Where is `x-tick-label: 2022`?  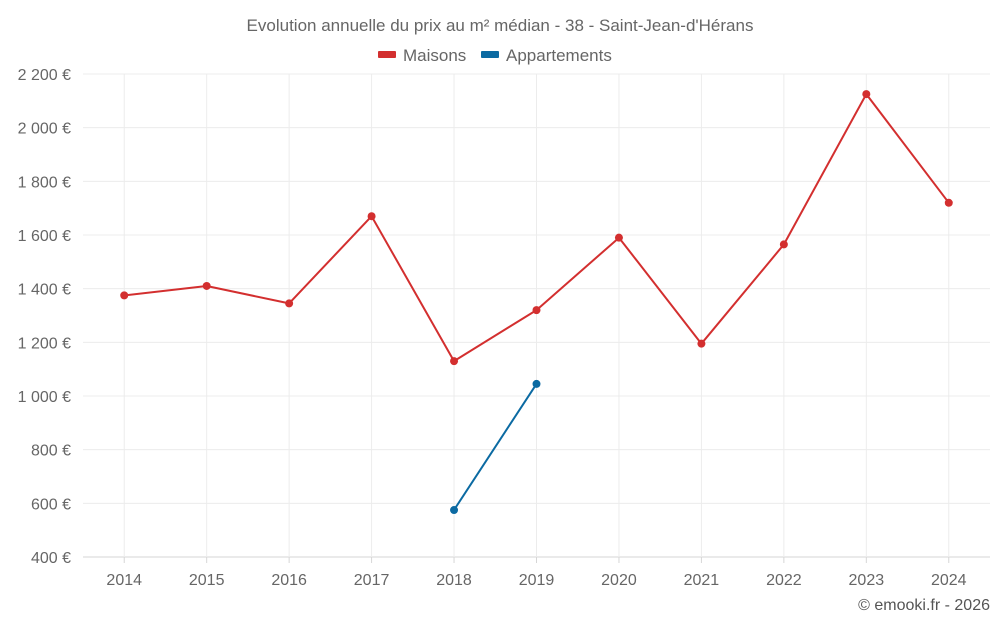
x-tick-label: 2022 is located at coordinates (784, 580).